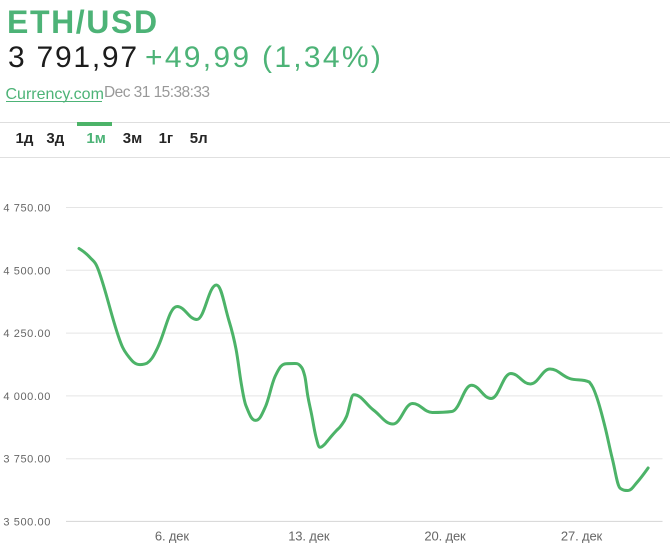 Image resolution: width=670 pixels, height=552 pixels. Describe the element at coordinates (582, 536) in the screenshot. I see `svg-text: 27. дек` at that location.